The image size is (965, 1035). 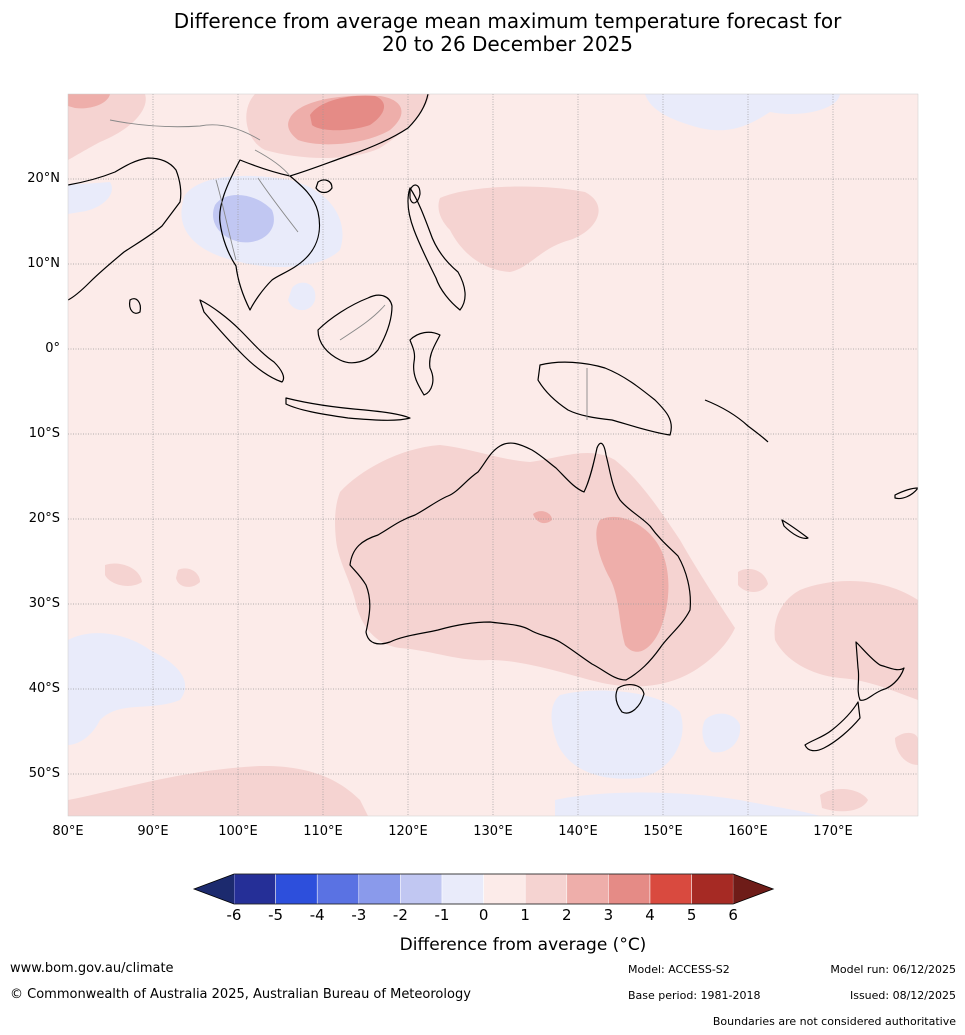 I want to click on latitude-label: 10°S, so click(x=44, y=433).